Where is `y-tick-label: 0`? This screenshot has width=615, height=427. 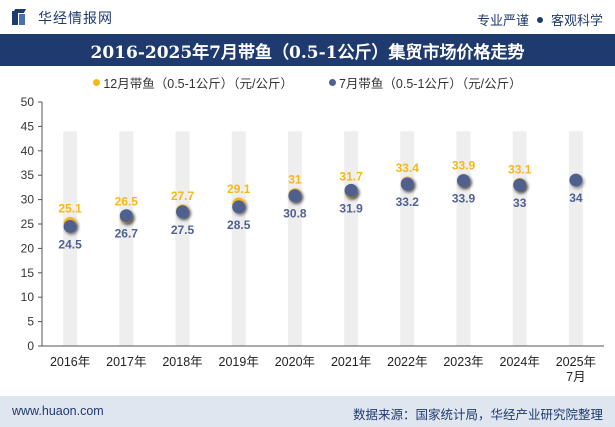 y-tick-label: 0 is located at coordinates (30, 346).